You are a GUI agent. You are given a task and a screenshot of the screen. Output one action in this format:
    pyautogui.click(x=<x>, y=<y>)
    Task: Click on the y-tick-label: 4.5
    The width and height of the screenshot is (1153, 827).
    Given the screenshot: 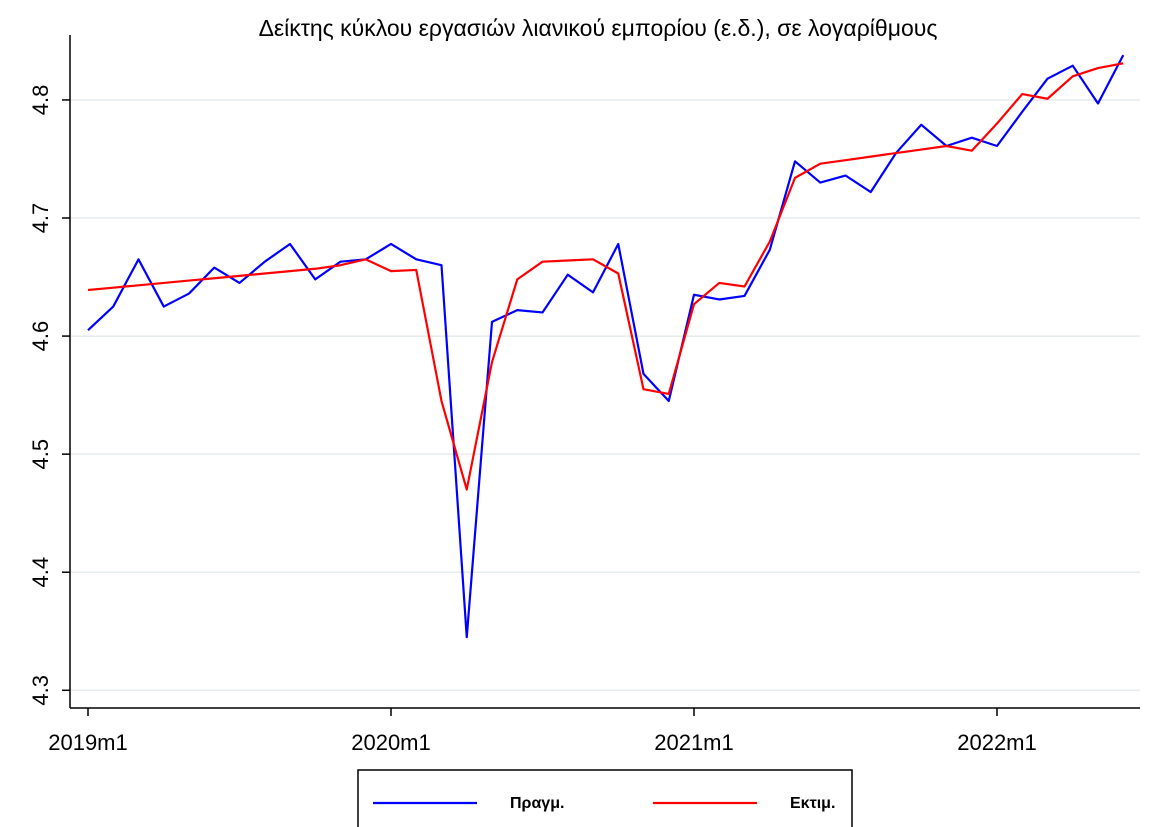 What is the action you would take?
    pyautogui.click(x=40, y=454)
    